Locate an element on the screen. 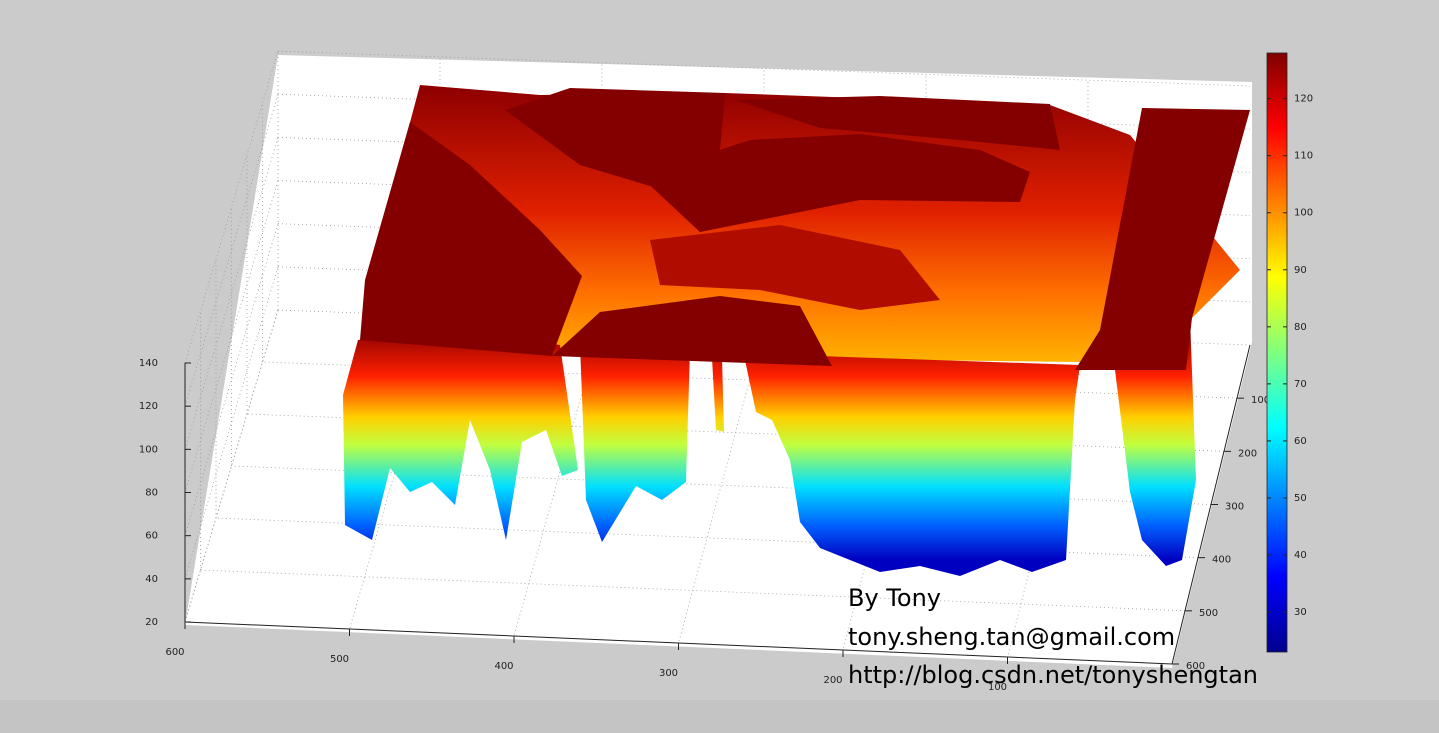 Image resolution: width=1439 pixels, height=733 pixels. z-tick-label: 100 is located at coordinates (148, 449).